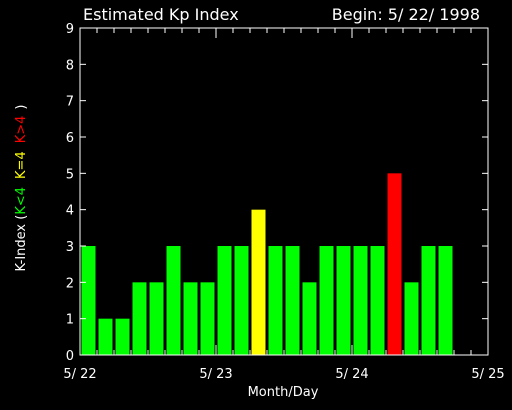 This screenshot has height=410, width=512. What do you see at coordinates (161, 14) in the screenshot?
I see `chart-title: Estimated Kp Index` at bounding box center [161, 14].